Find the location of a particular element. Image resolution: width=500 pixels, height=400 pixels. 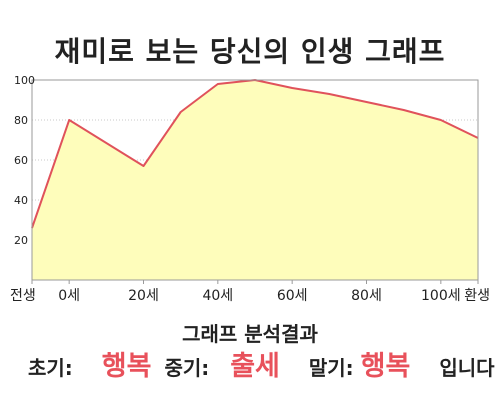

y-axis-ticks: 20 40 60 80 100 is located at coordinates (24, 160).